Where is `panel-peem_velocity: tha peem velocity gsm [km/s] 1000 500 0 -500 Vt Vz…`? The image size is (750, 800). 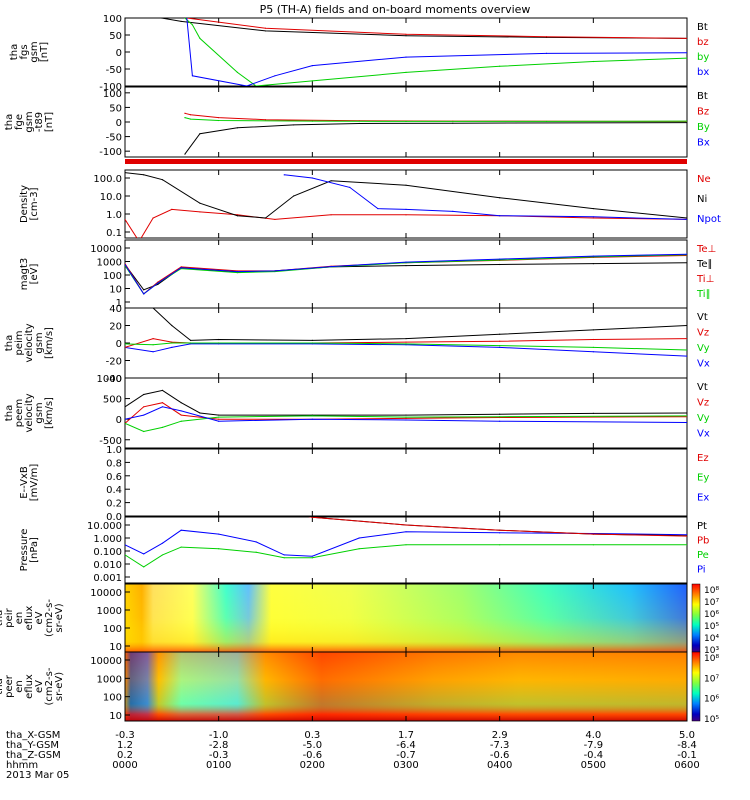
panel-peem_velocity: tha peem velocity gsm [km/s] 1000 500 0 -500 Vt Vz… is located at coordinates (357, 411).